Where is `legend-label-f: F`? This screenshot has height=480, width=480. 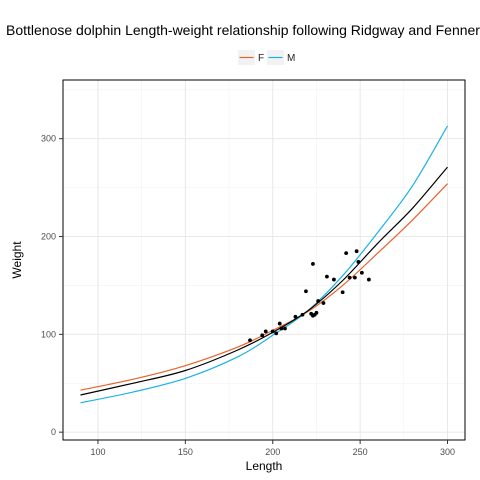
legend-label-f: F is located at coordinates (261, 58).